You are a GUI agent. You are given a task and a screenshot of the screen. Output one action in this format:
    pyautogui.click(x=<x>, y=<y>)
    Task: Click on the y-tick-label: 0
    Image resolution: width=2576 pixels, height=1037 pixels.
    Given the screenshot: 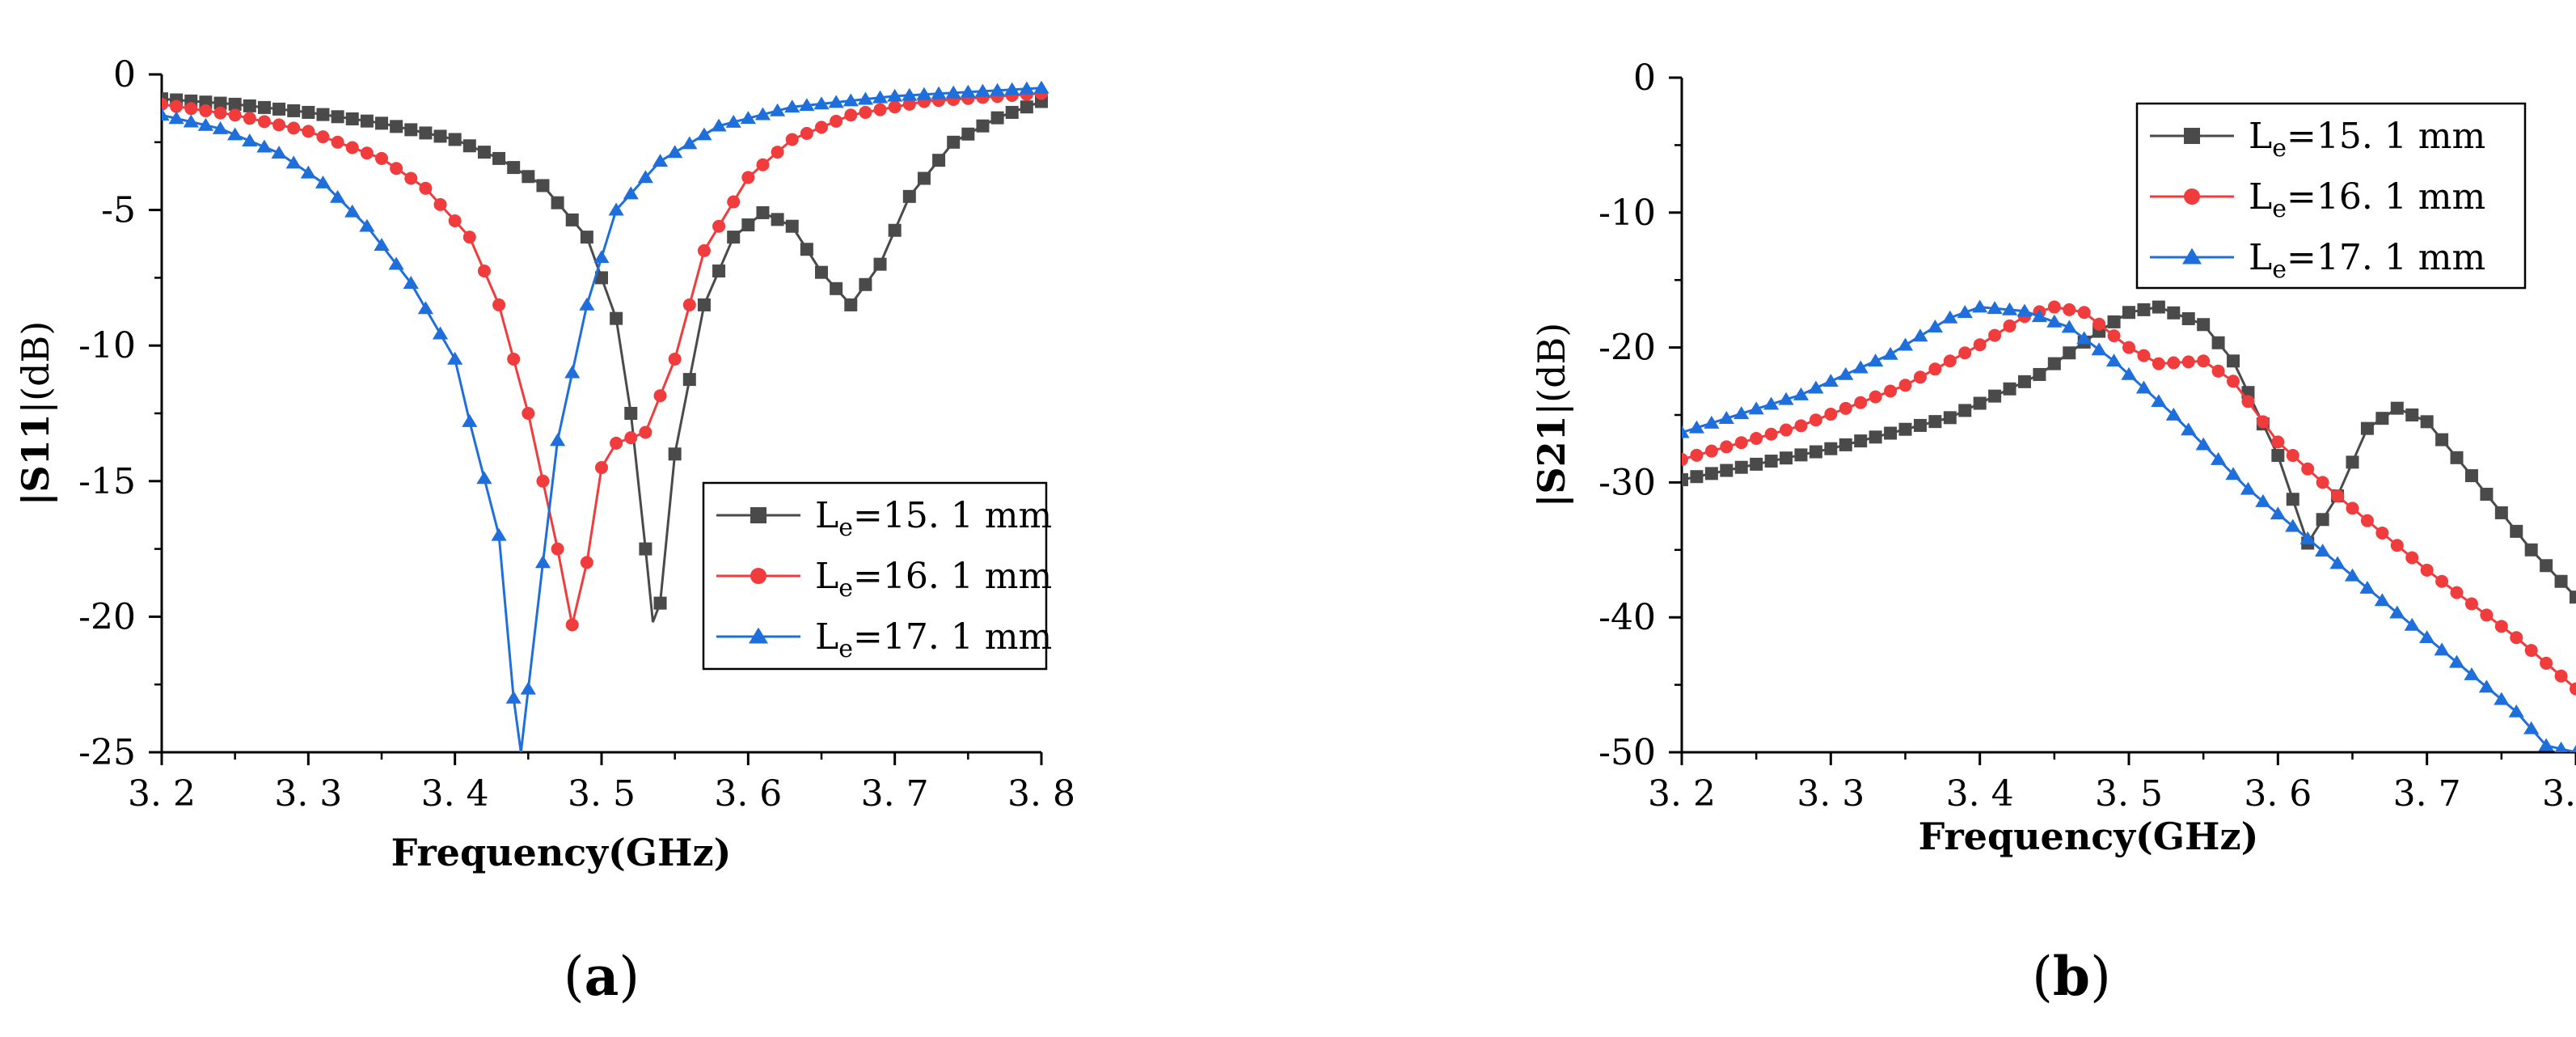 What is the action you would take?
    pyautogui.click(x=124, y=74)
    